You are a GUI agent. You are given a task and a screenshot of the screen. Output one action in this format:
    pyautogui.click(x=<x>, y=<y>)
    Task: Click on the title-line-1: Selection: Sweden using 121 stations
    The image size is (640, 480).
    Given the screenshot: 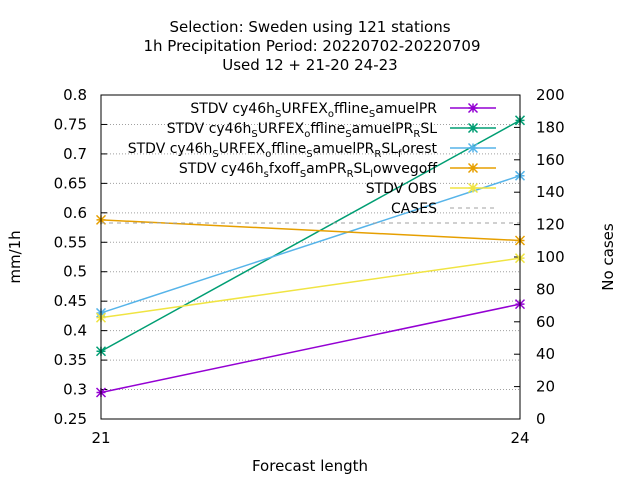 What is the action you would take?
    pyautogui.click(x=309, y=27)
    